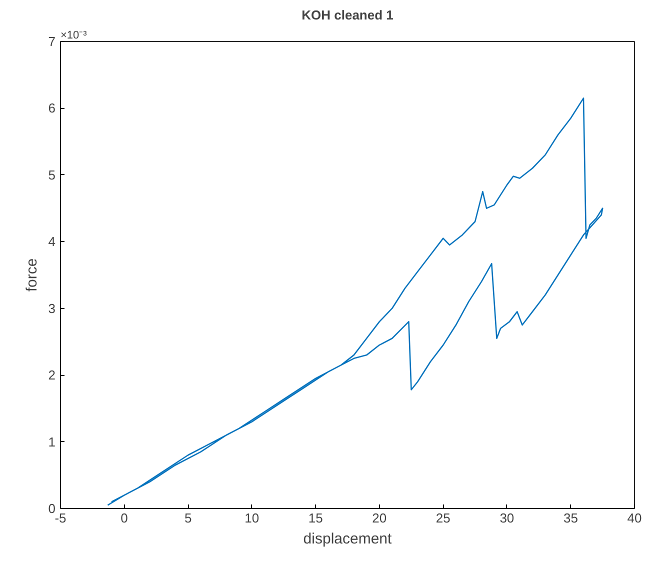  Describe the element at coordinates (31, 275) in the screenshot. I see `y-axis-title: force` at that location.